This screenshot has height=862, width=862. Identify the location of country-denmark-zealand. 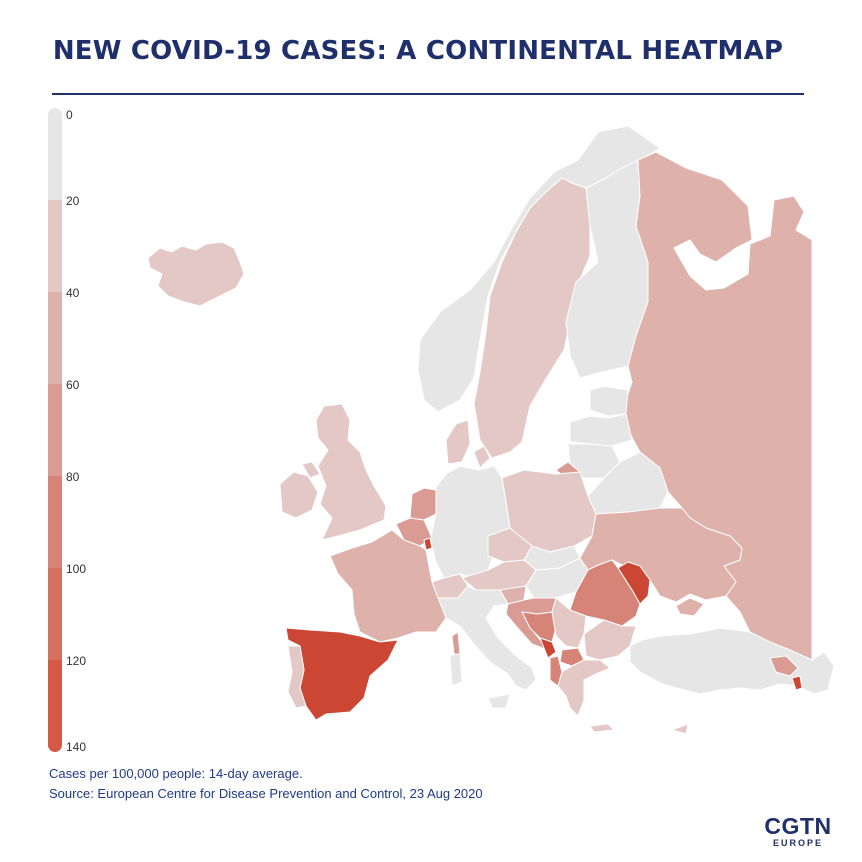
(482, 457).